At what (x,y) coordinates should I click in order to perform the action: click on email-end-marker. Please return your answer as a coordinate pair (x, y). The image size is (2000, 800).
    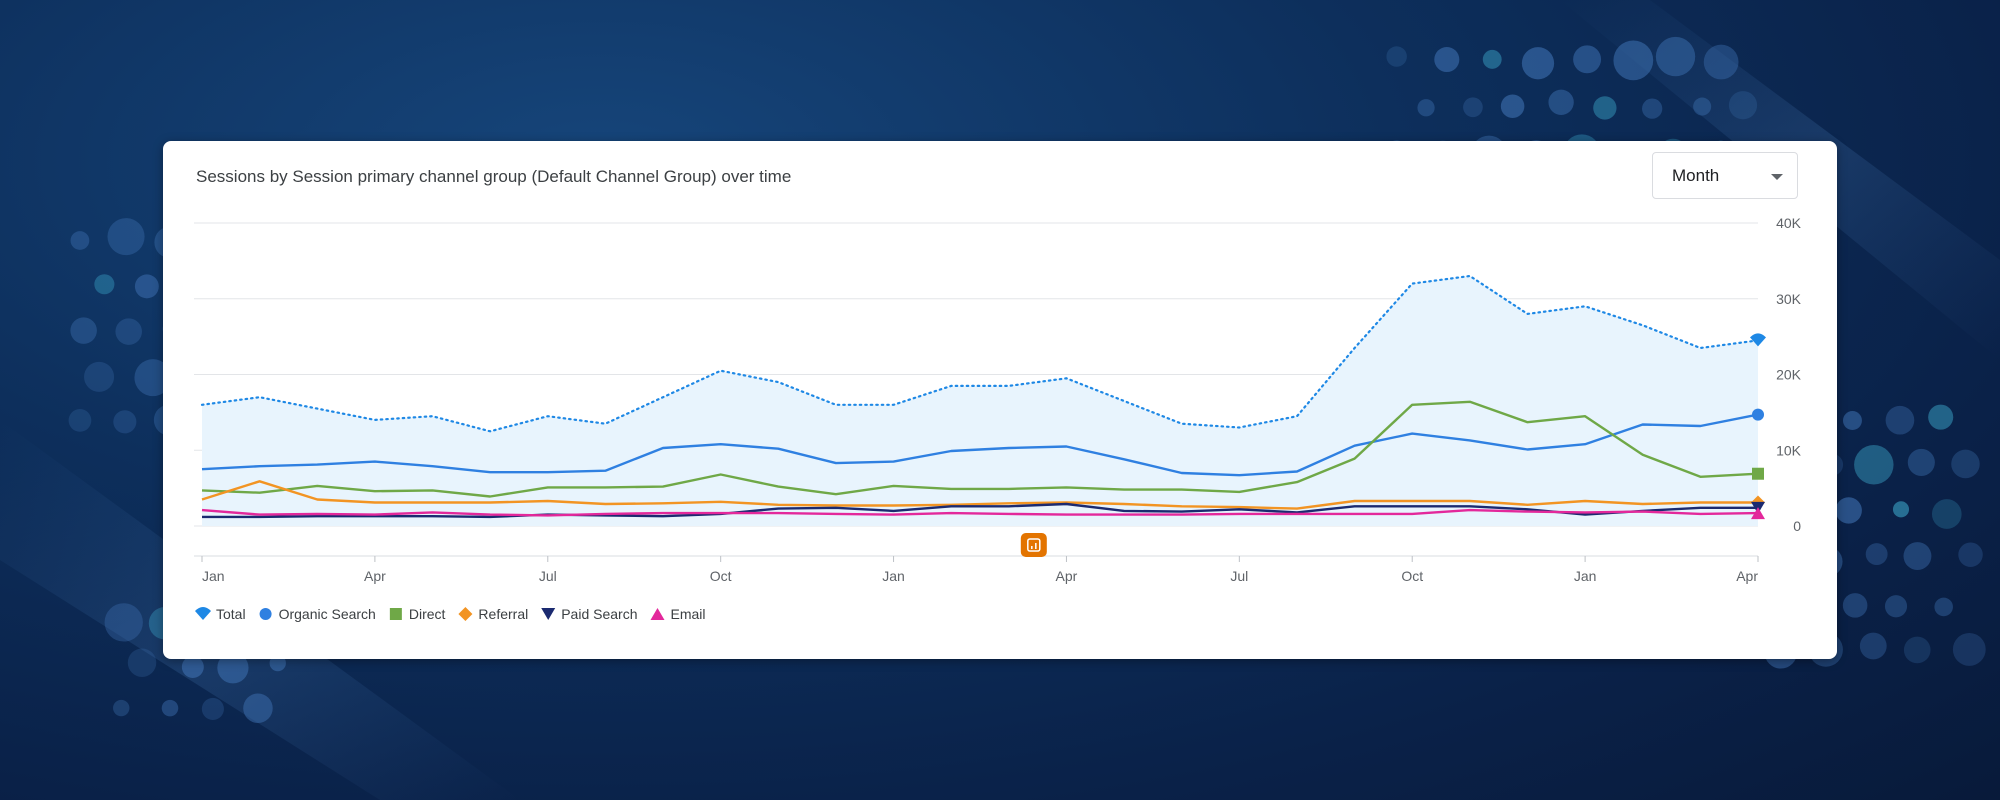
    Looking at the image, I should click on (1758, 513).